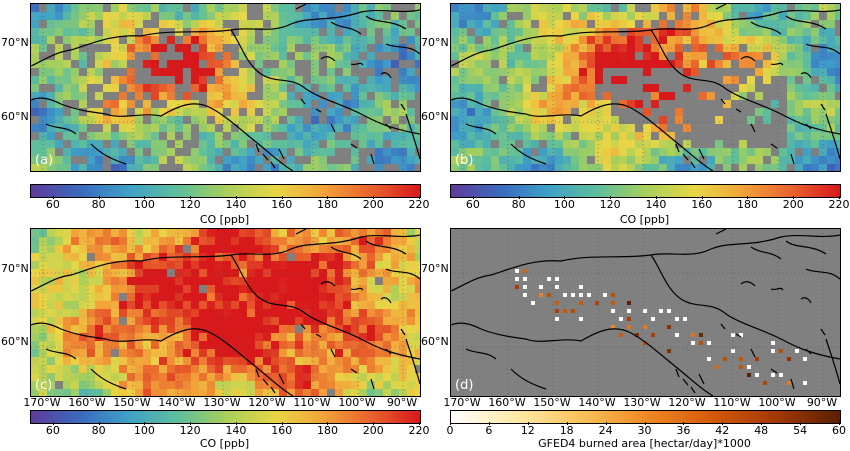 The height and width of the screenshot is (451, 850). What do you see at coordinates (645, 417) in the screenshot?
I see `colorbar-d` at bounding box center [645, 417].